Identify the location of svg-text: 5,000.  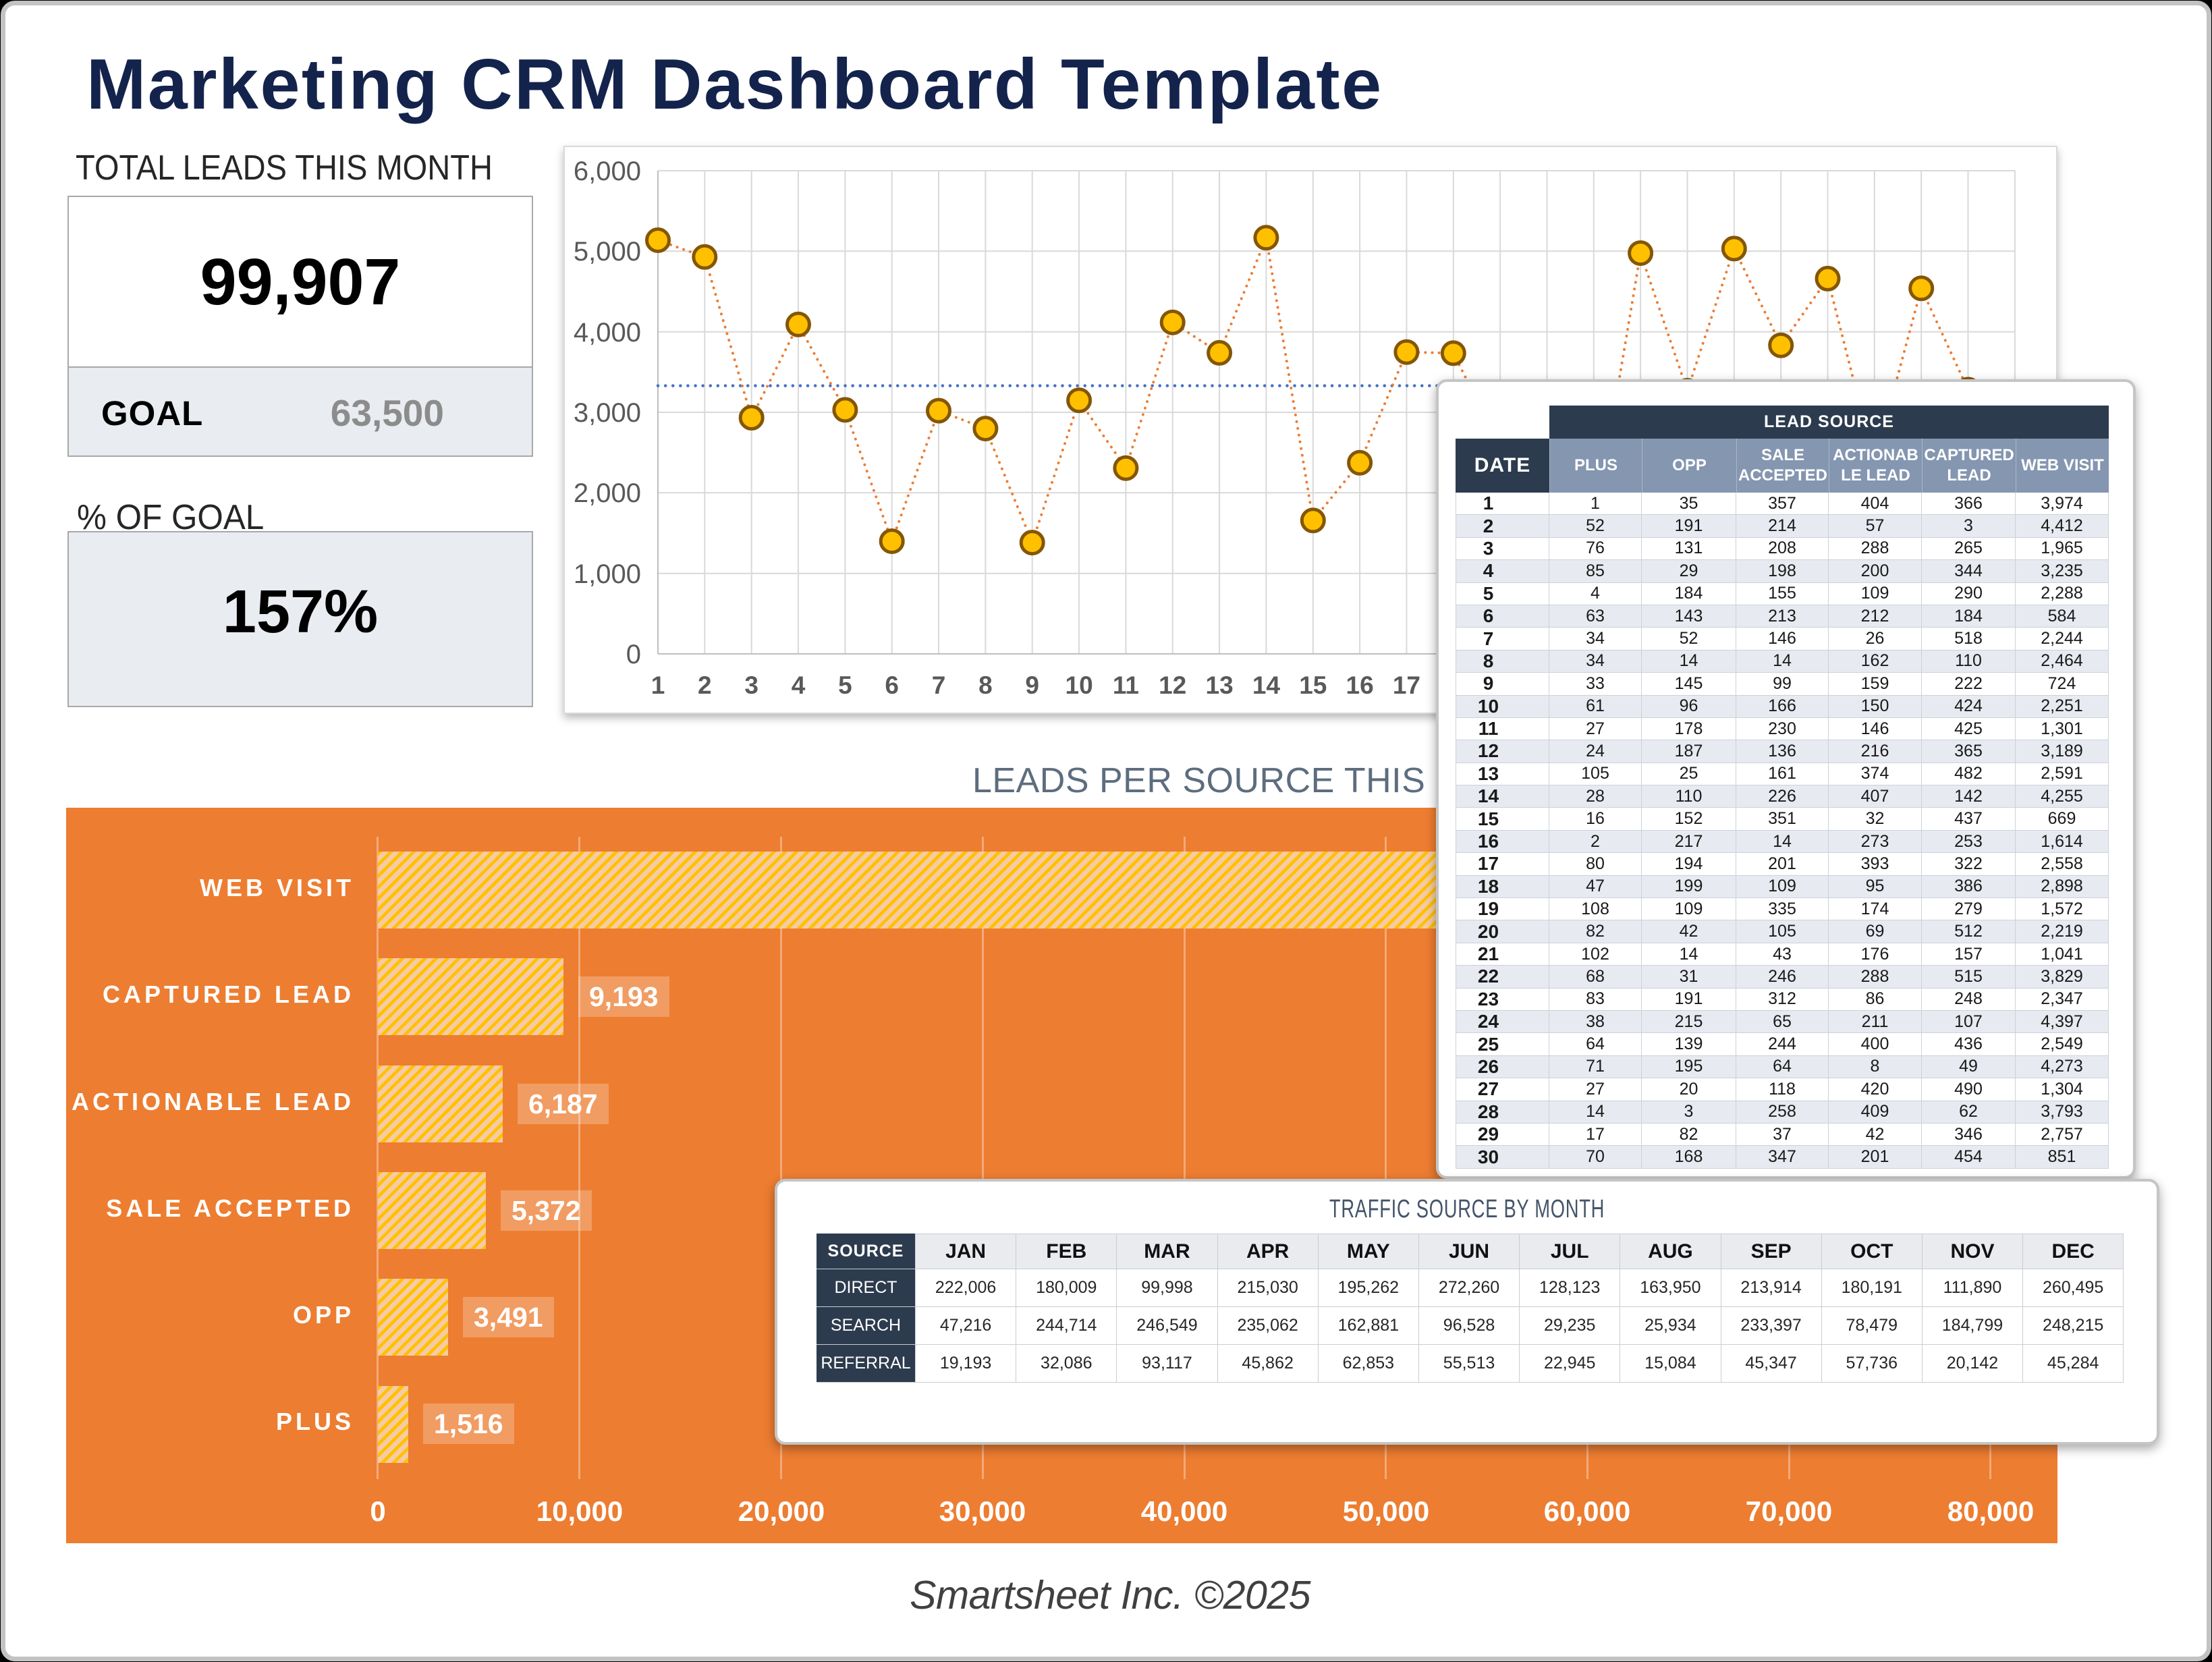
(607, 252).